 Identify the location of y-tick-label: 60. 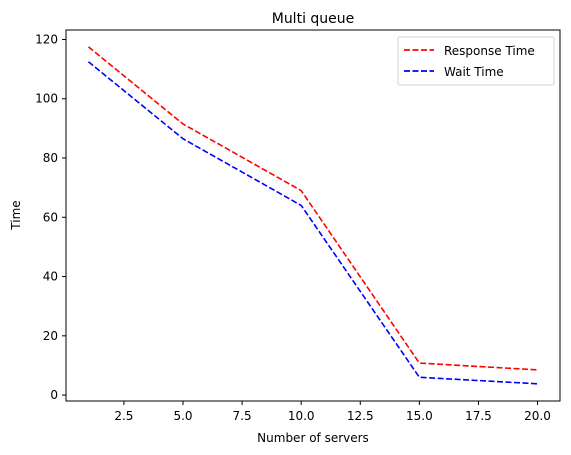
(50, 217).